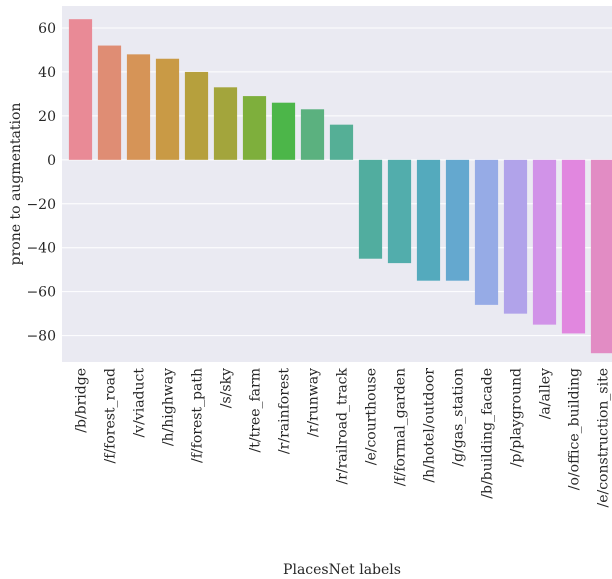 This screenshot has width=612, height=579. What do you see at coordinates (169, 407) in the screenshot?
I see `x-tick-label: /h/highway` at bounding box center [169, 407].